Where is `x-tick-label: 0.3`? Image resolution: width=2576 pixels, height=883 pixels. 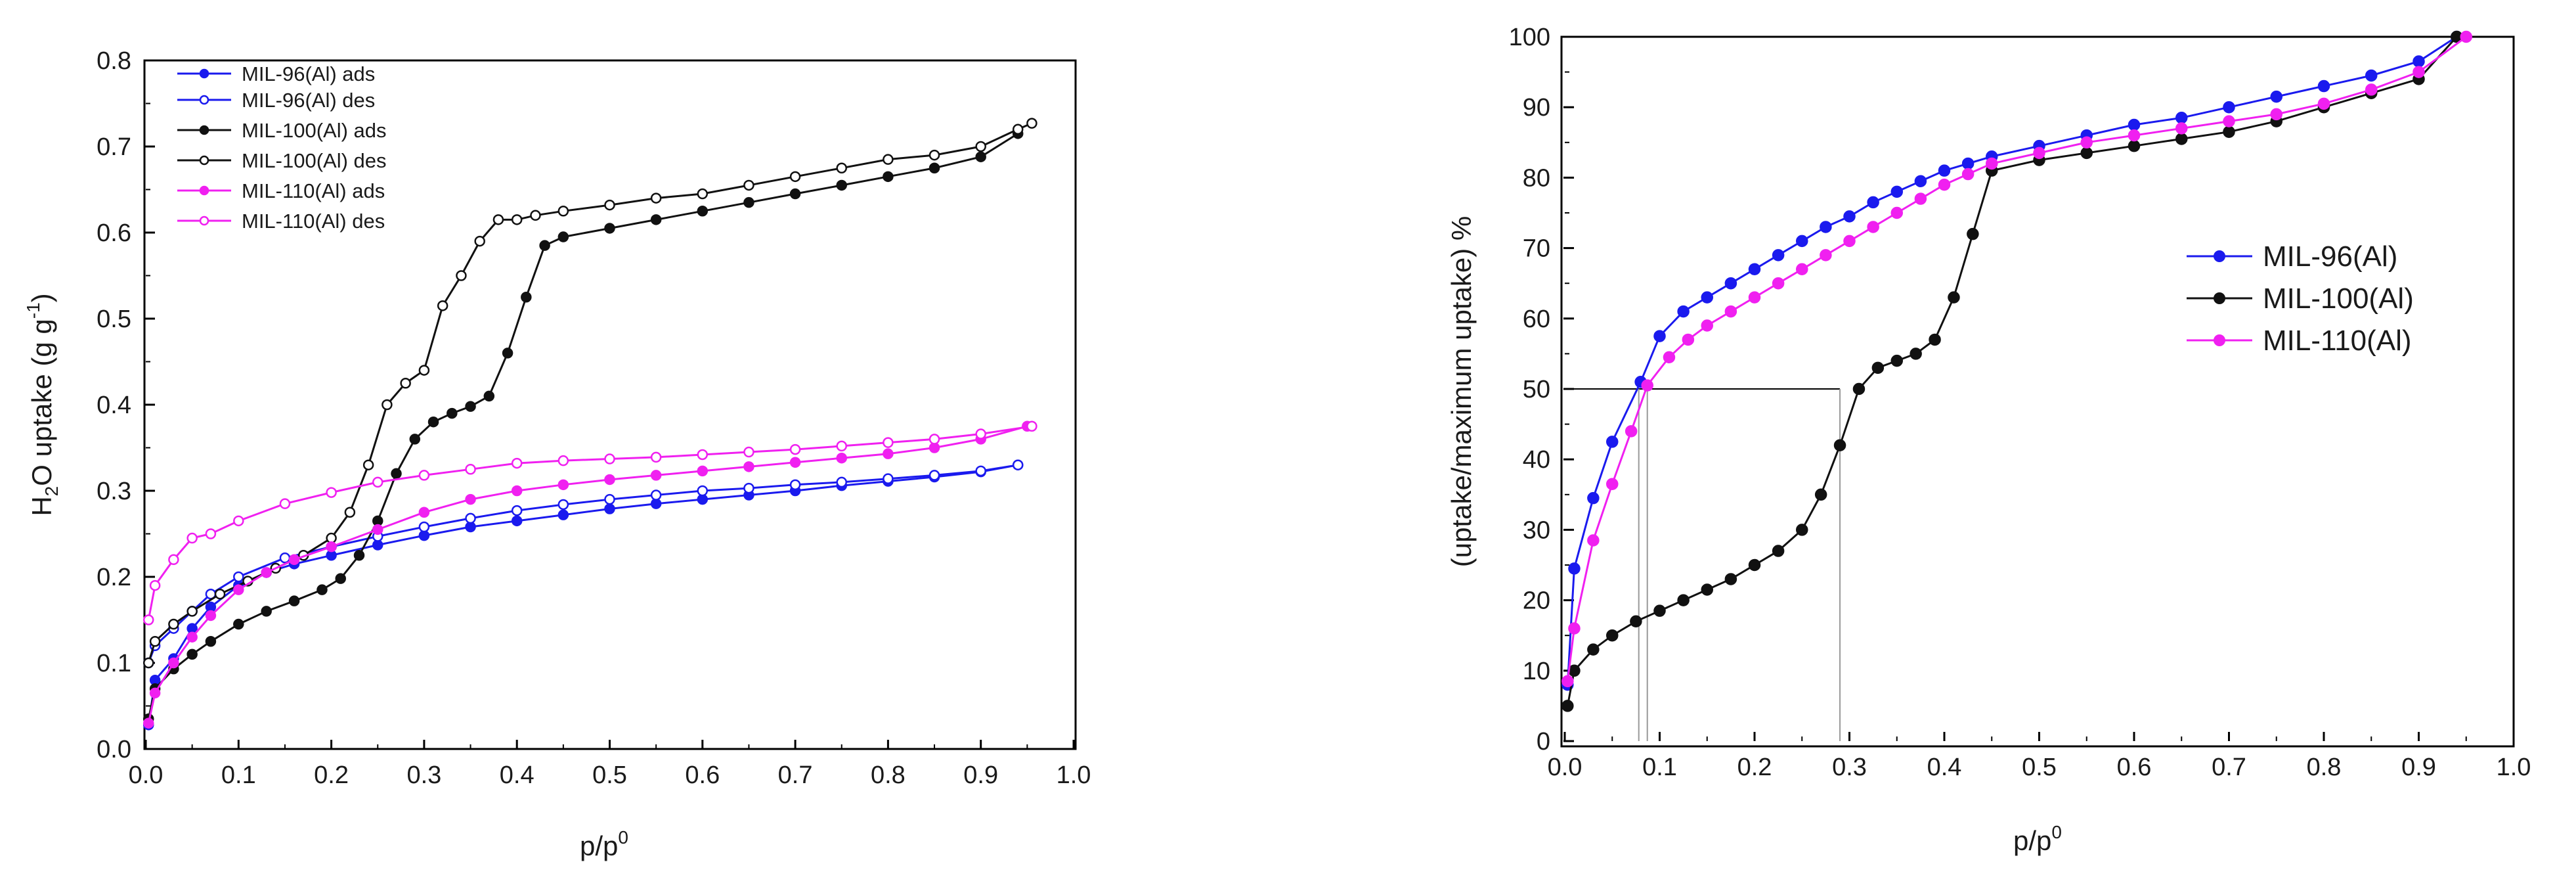 x-tick-label: 0.3 is located at coordinates (1849, 767).